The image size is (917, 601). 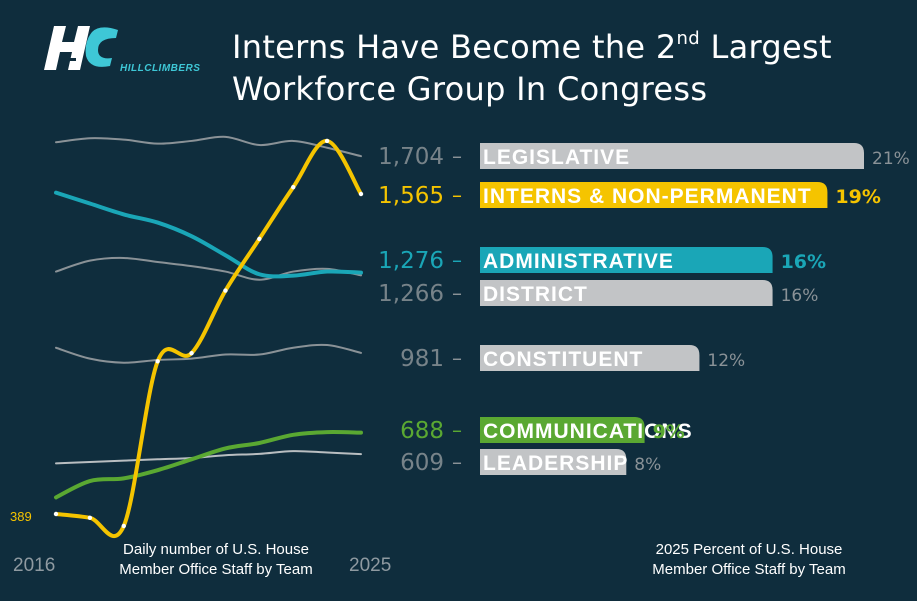 What do you see at coordinates (411, 261) in the screenshot?
I see `end-value-administrative: 1,276` at bounding box center [411, 261].